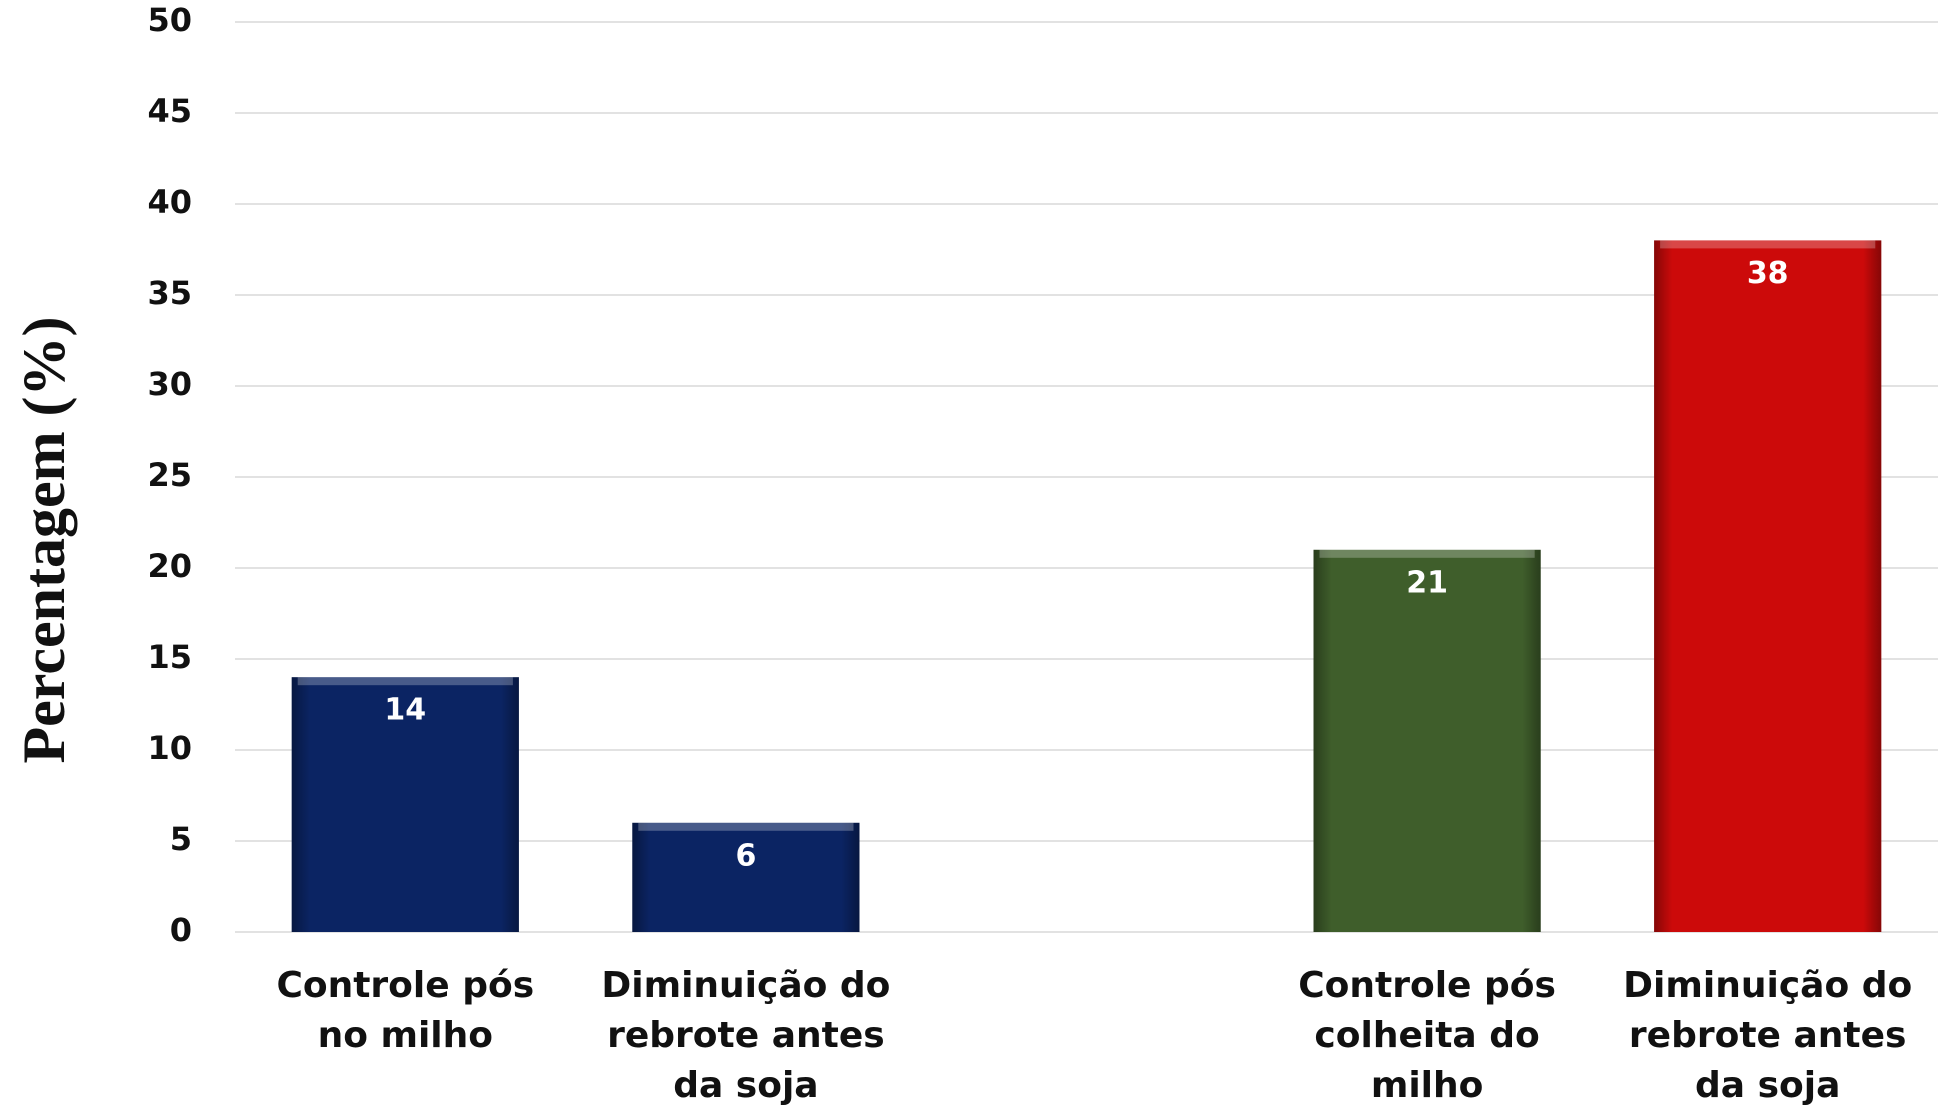  Describe the element at coordinates (169, 202) in the screenshot. I see `y-tick-label: 40` at that location.